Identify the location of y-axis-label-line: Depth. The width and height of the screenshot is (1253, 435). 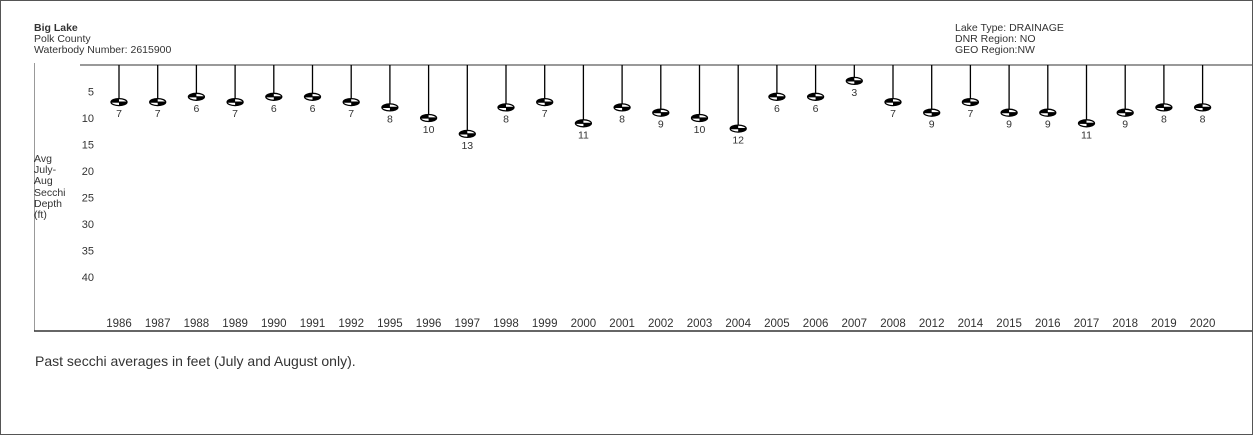
(48, 203).